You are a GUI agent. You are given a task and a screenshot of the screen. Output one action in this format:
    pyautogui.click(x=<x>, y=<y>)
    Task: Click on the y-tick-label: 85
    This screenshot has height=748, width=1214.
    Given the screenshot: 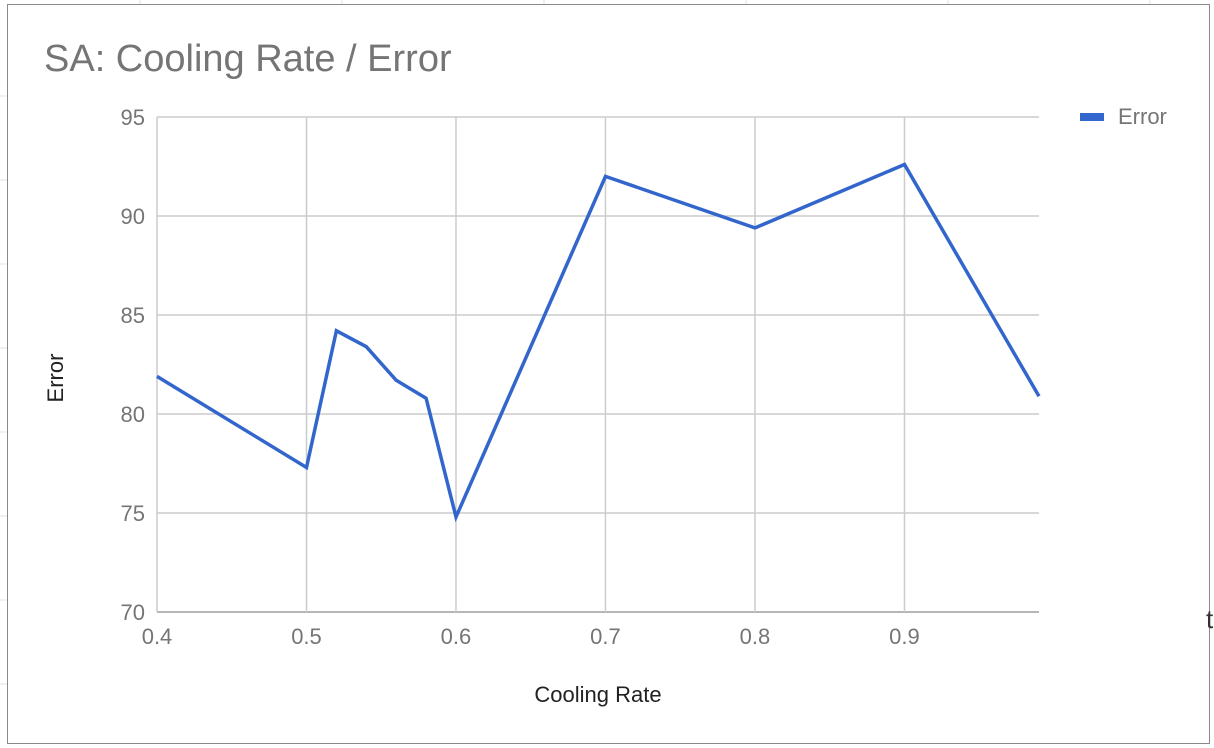 What is the action you would take?
    pyautogui.click(x=133, y=315)
    